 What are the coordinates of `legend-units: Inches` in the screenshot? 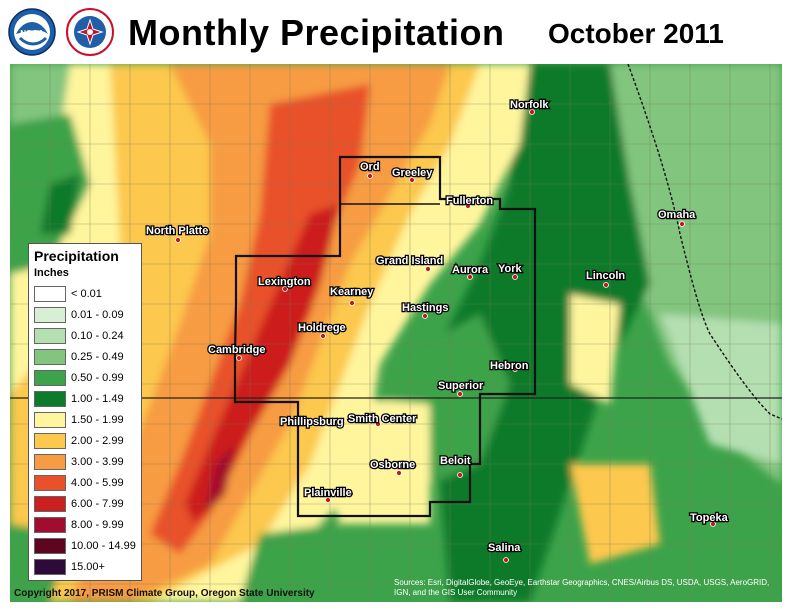 It's located at (51, 273).